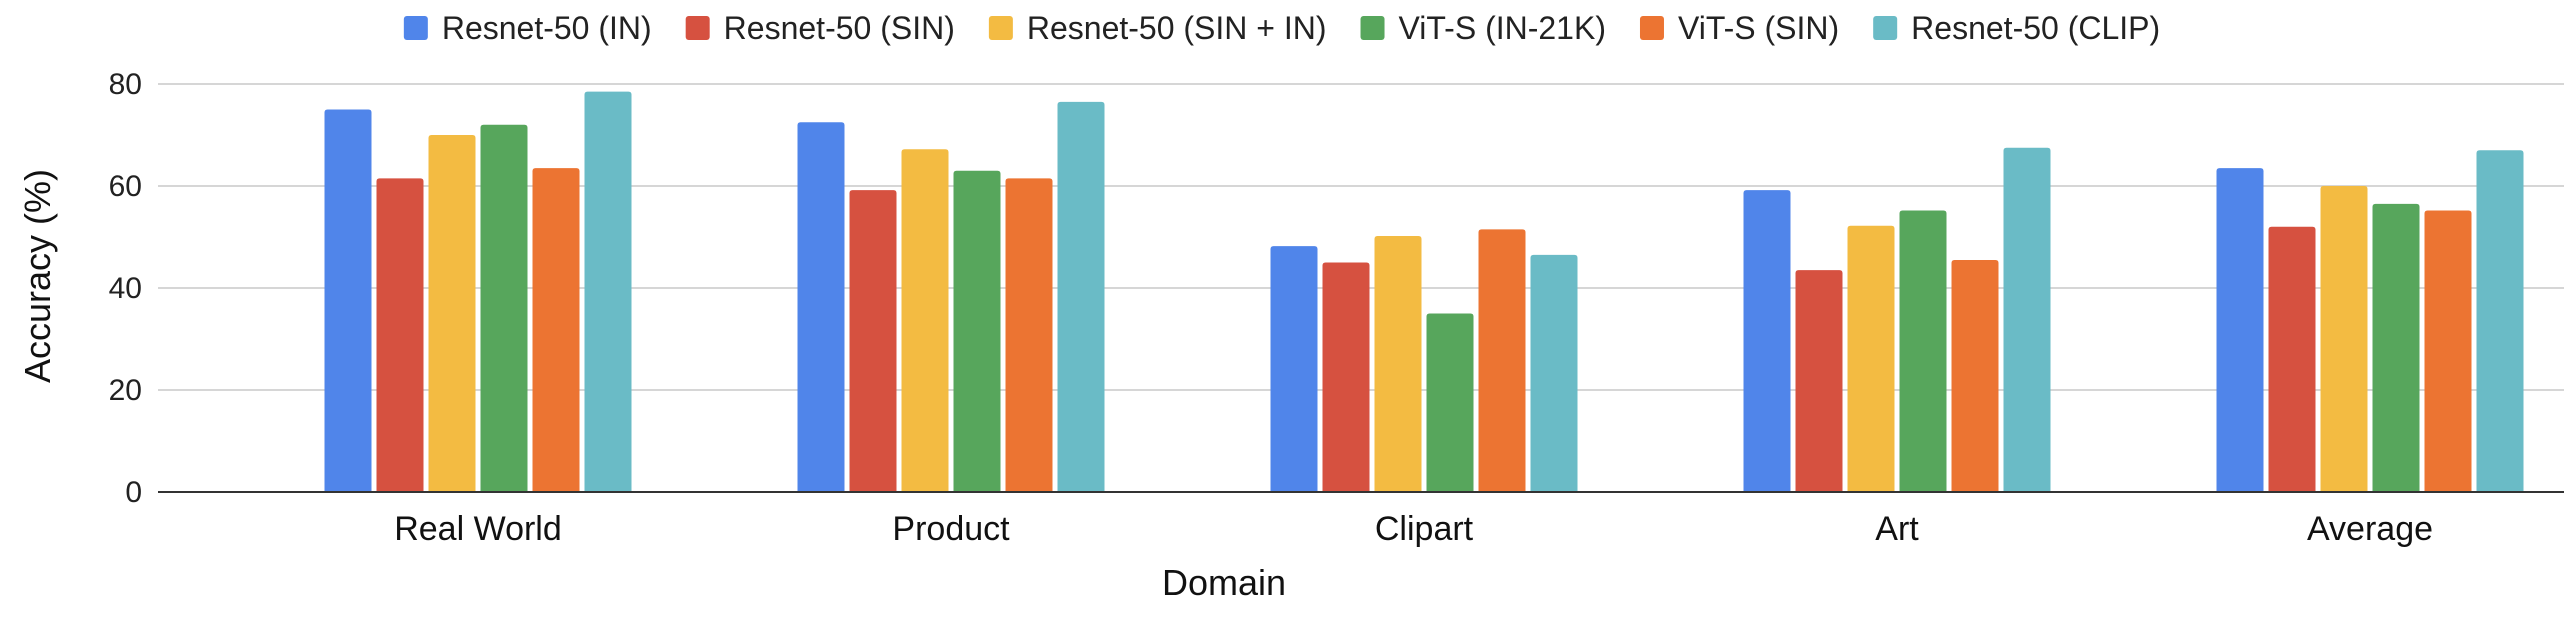 This screenshot has width=2564, height=618. Describe the element at coordinates (839, 28) in the screenshot. I see `legend-label: Resnet-50 (SIN)` at that location.